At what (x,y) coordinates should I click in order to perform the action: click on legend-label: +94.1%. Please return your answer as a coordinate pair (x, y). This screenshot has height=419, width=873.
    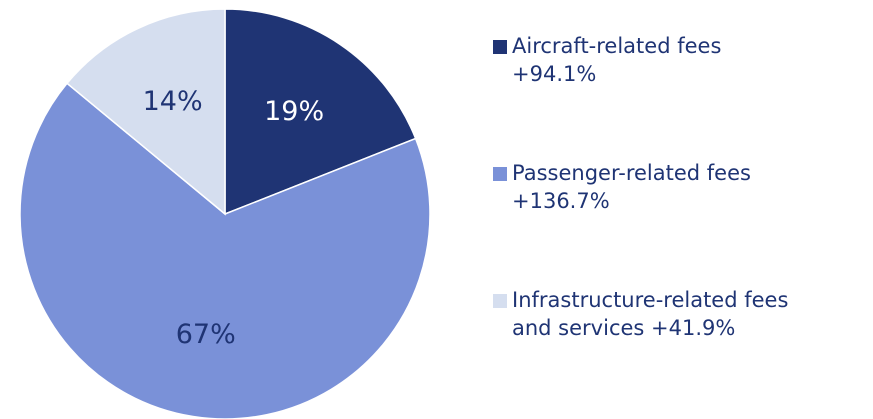
    Looking at the image, I should click on (554, 74).